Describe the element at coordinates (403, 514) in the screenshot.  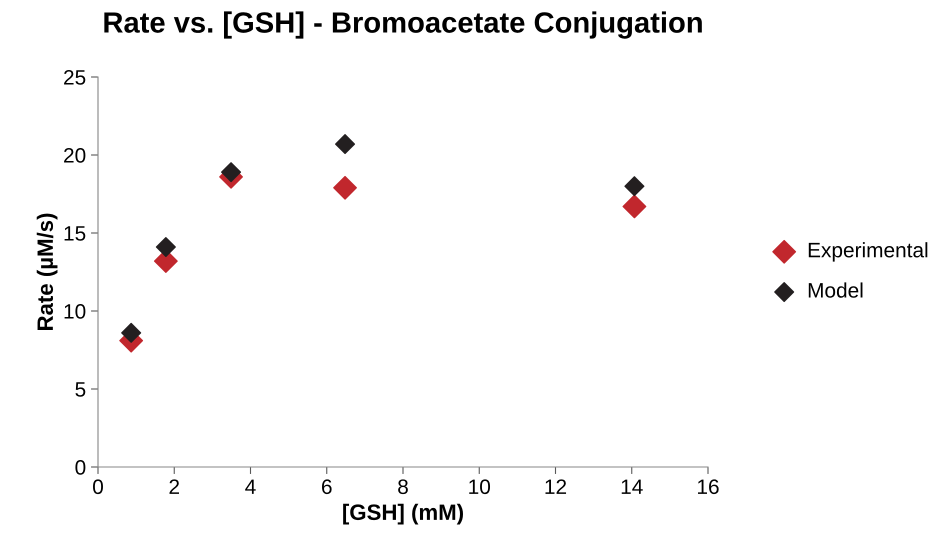
I see `x-axis-title: [GSH] (mM)` at that location.